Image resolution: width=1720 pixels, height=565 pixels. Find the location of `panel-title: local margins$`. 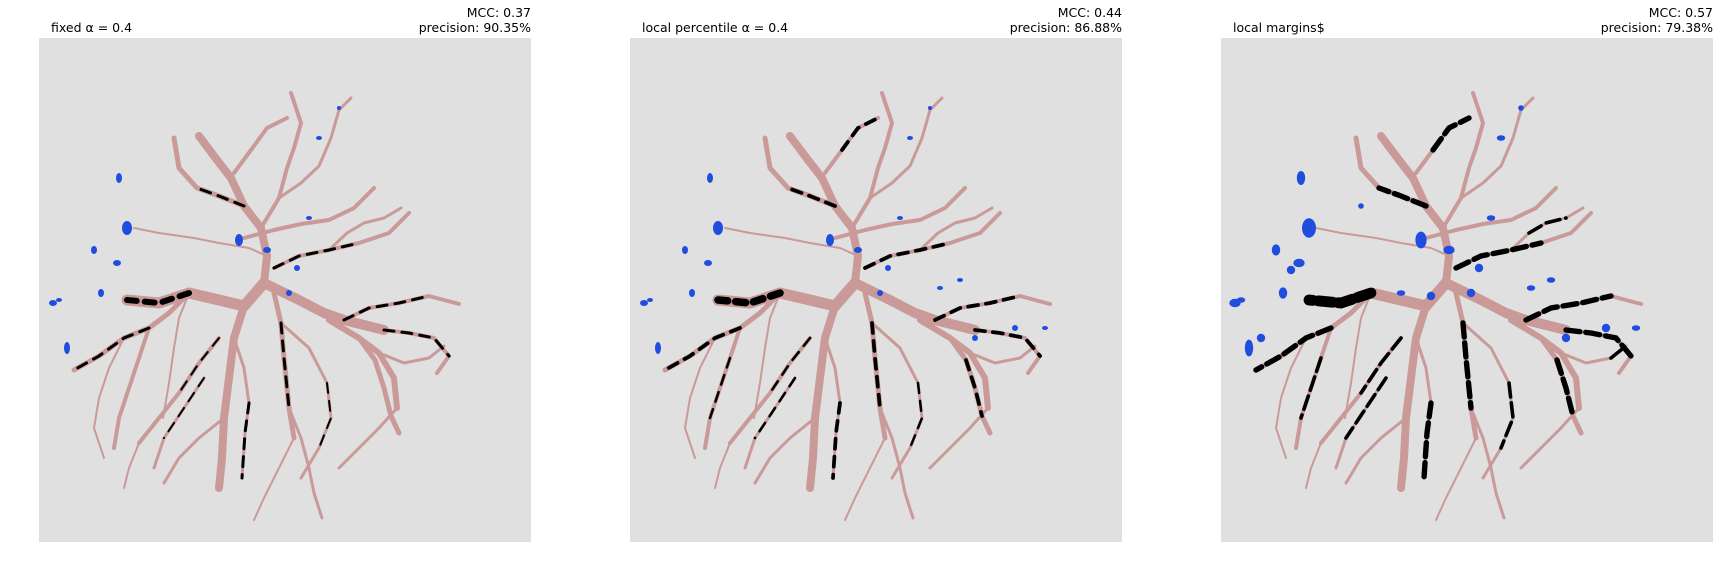

panel-title: local margins$ is located at coordinates (1279, 27).